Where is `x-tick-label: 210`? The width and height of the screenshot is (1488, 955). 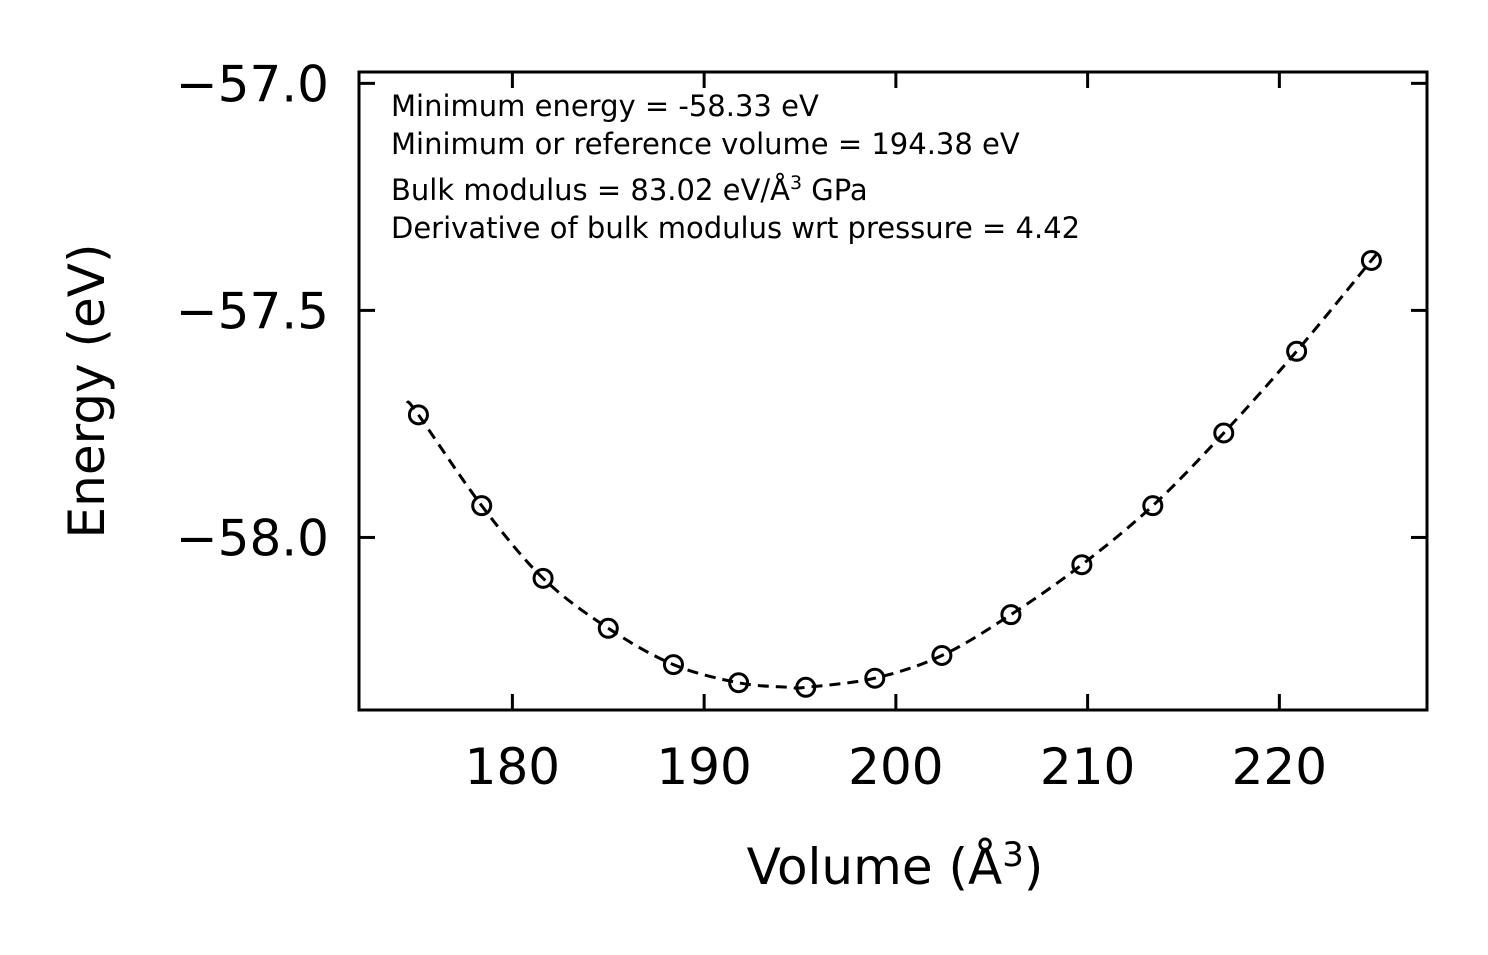
x-tick-label: 210 is located at coordinates (1087, 767).